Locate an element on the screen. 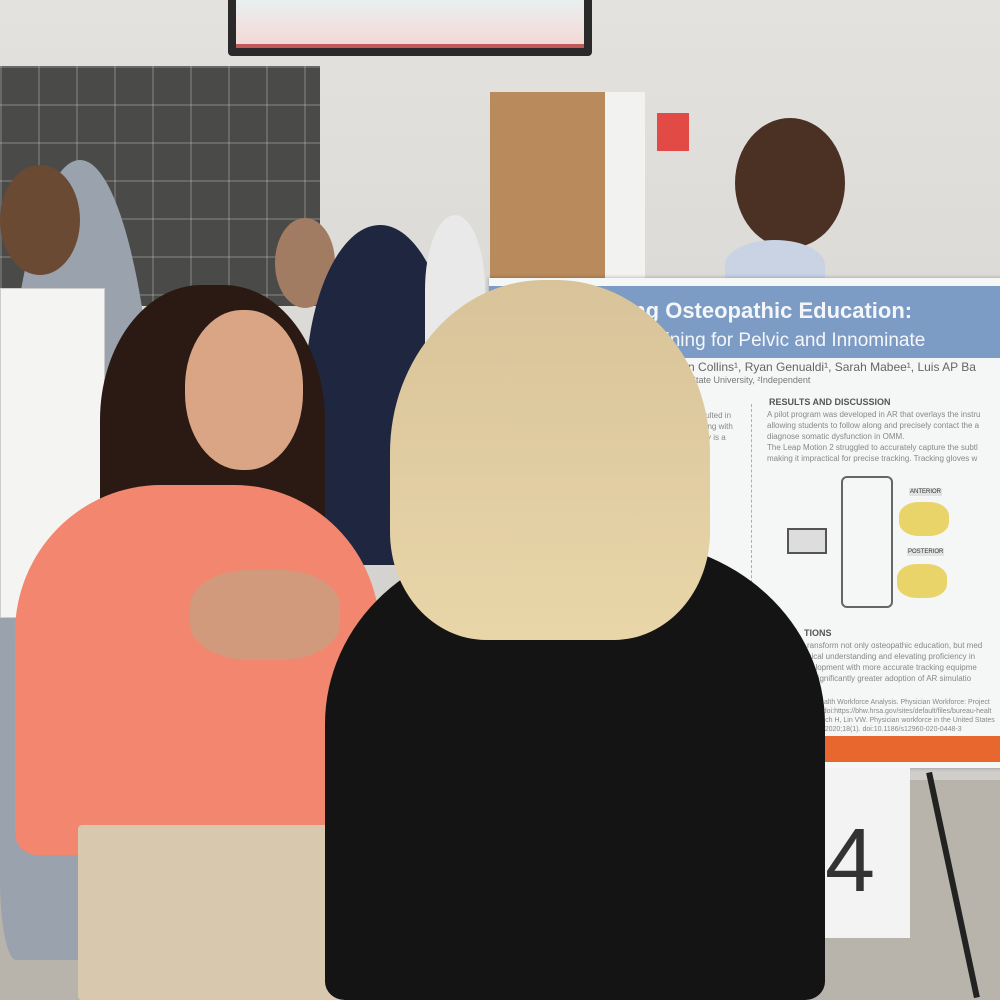 The height and width of the screenshot is (1000, 1000). presenter-face is located at coordinates (244, 390).